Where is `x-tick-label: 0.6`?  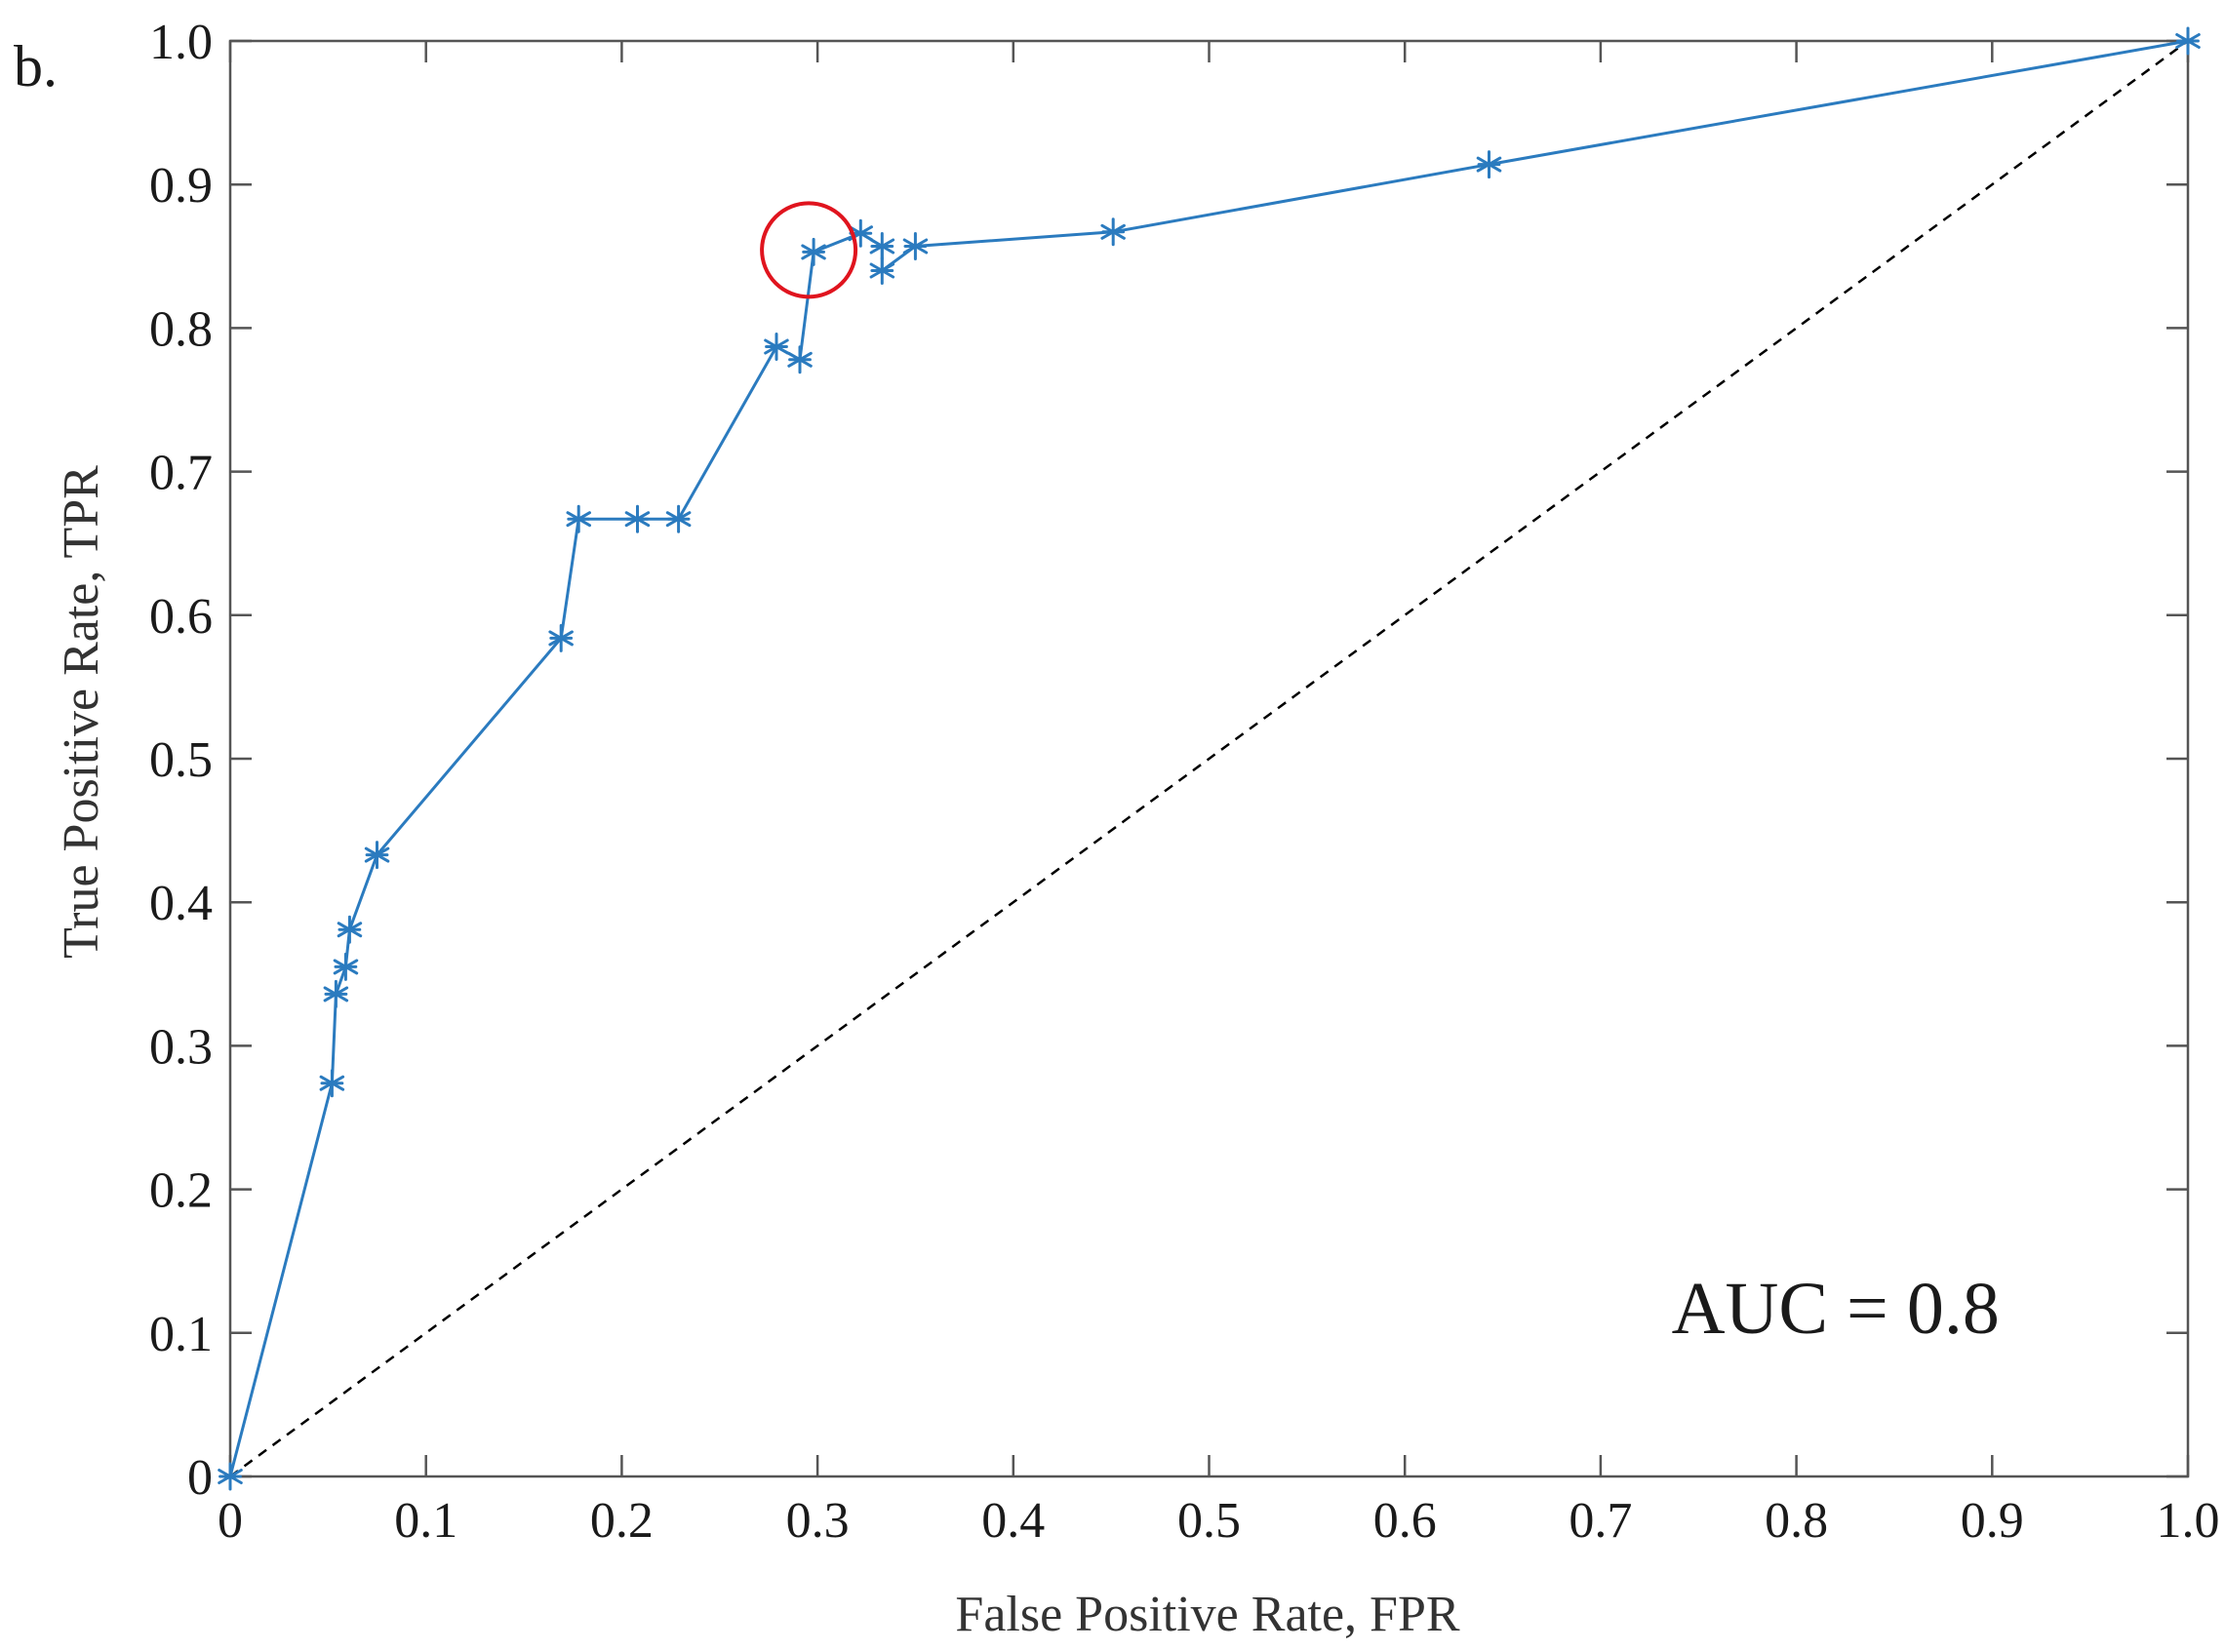
x-tick-label: 0.6 is located at coordinates (1405, 1521).